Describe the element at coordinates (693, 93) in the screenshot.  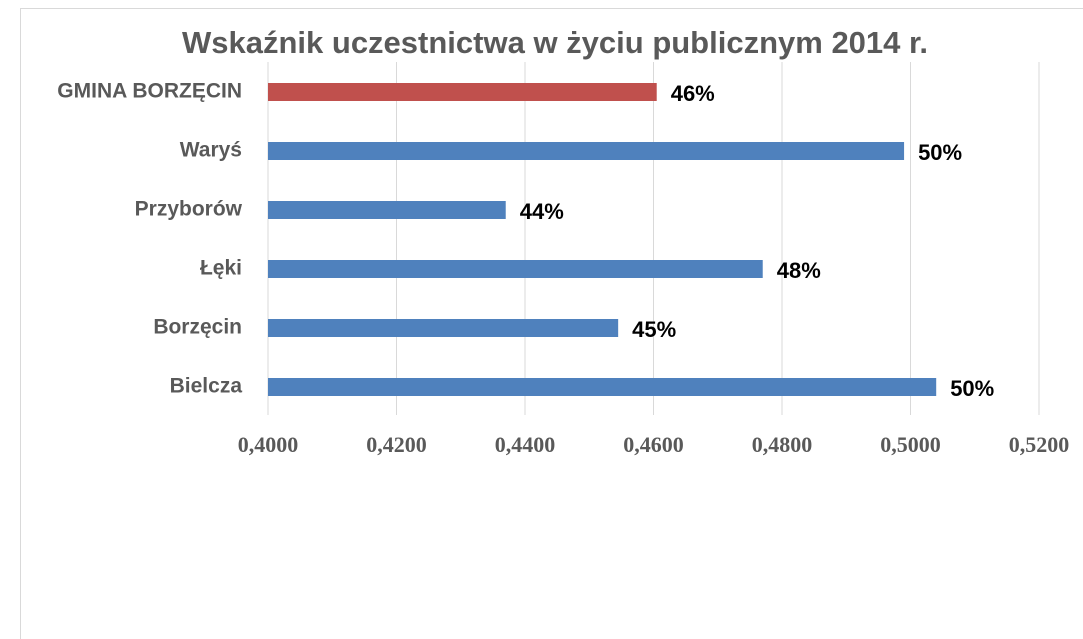
I see `value-label: 46%` at that location.